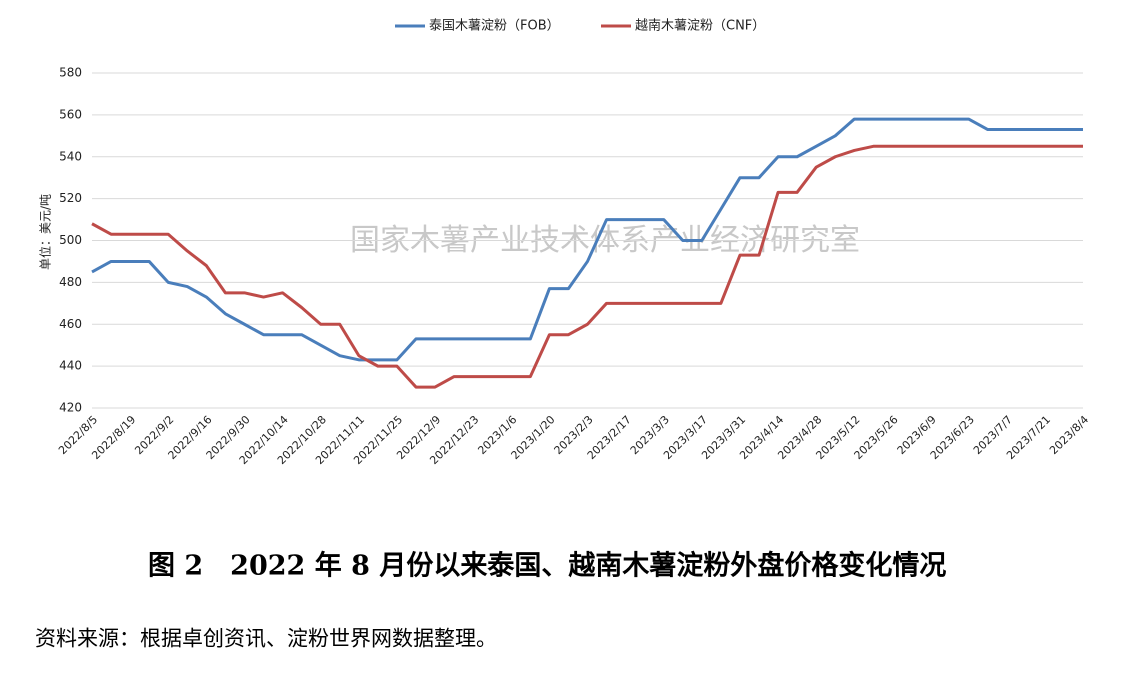  What do you see at coordinates (547, 566) in the screenshot?
I see `caption: 图 2 2022 年 8 月份以来泰国、越南木薯淀粉外盘价格变化情况` at bounding box center [547, 566].